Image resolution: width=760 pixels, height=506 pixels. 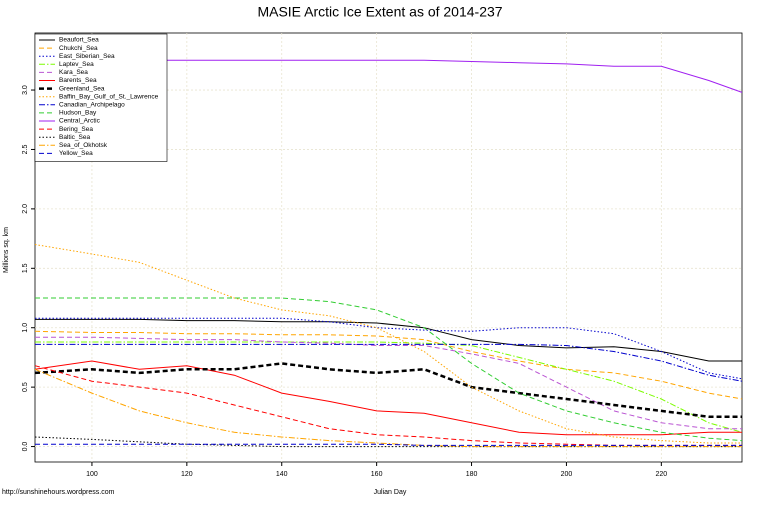 What do you see at coordinates (25, 268) in the screenshot?
I see `y-tick-label: 1.5` at bounding box center [25, 268].